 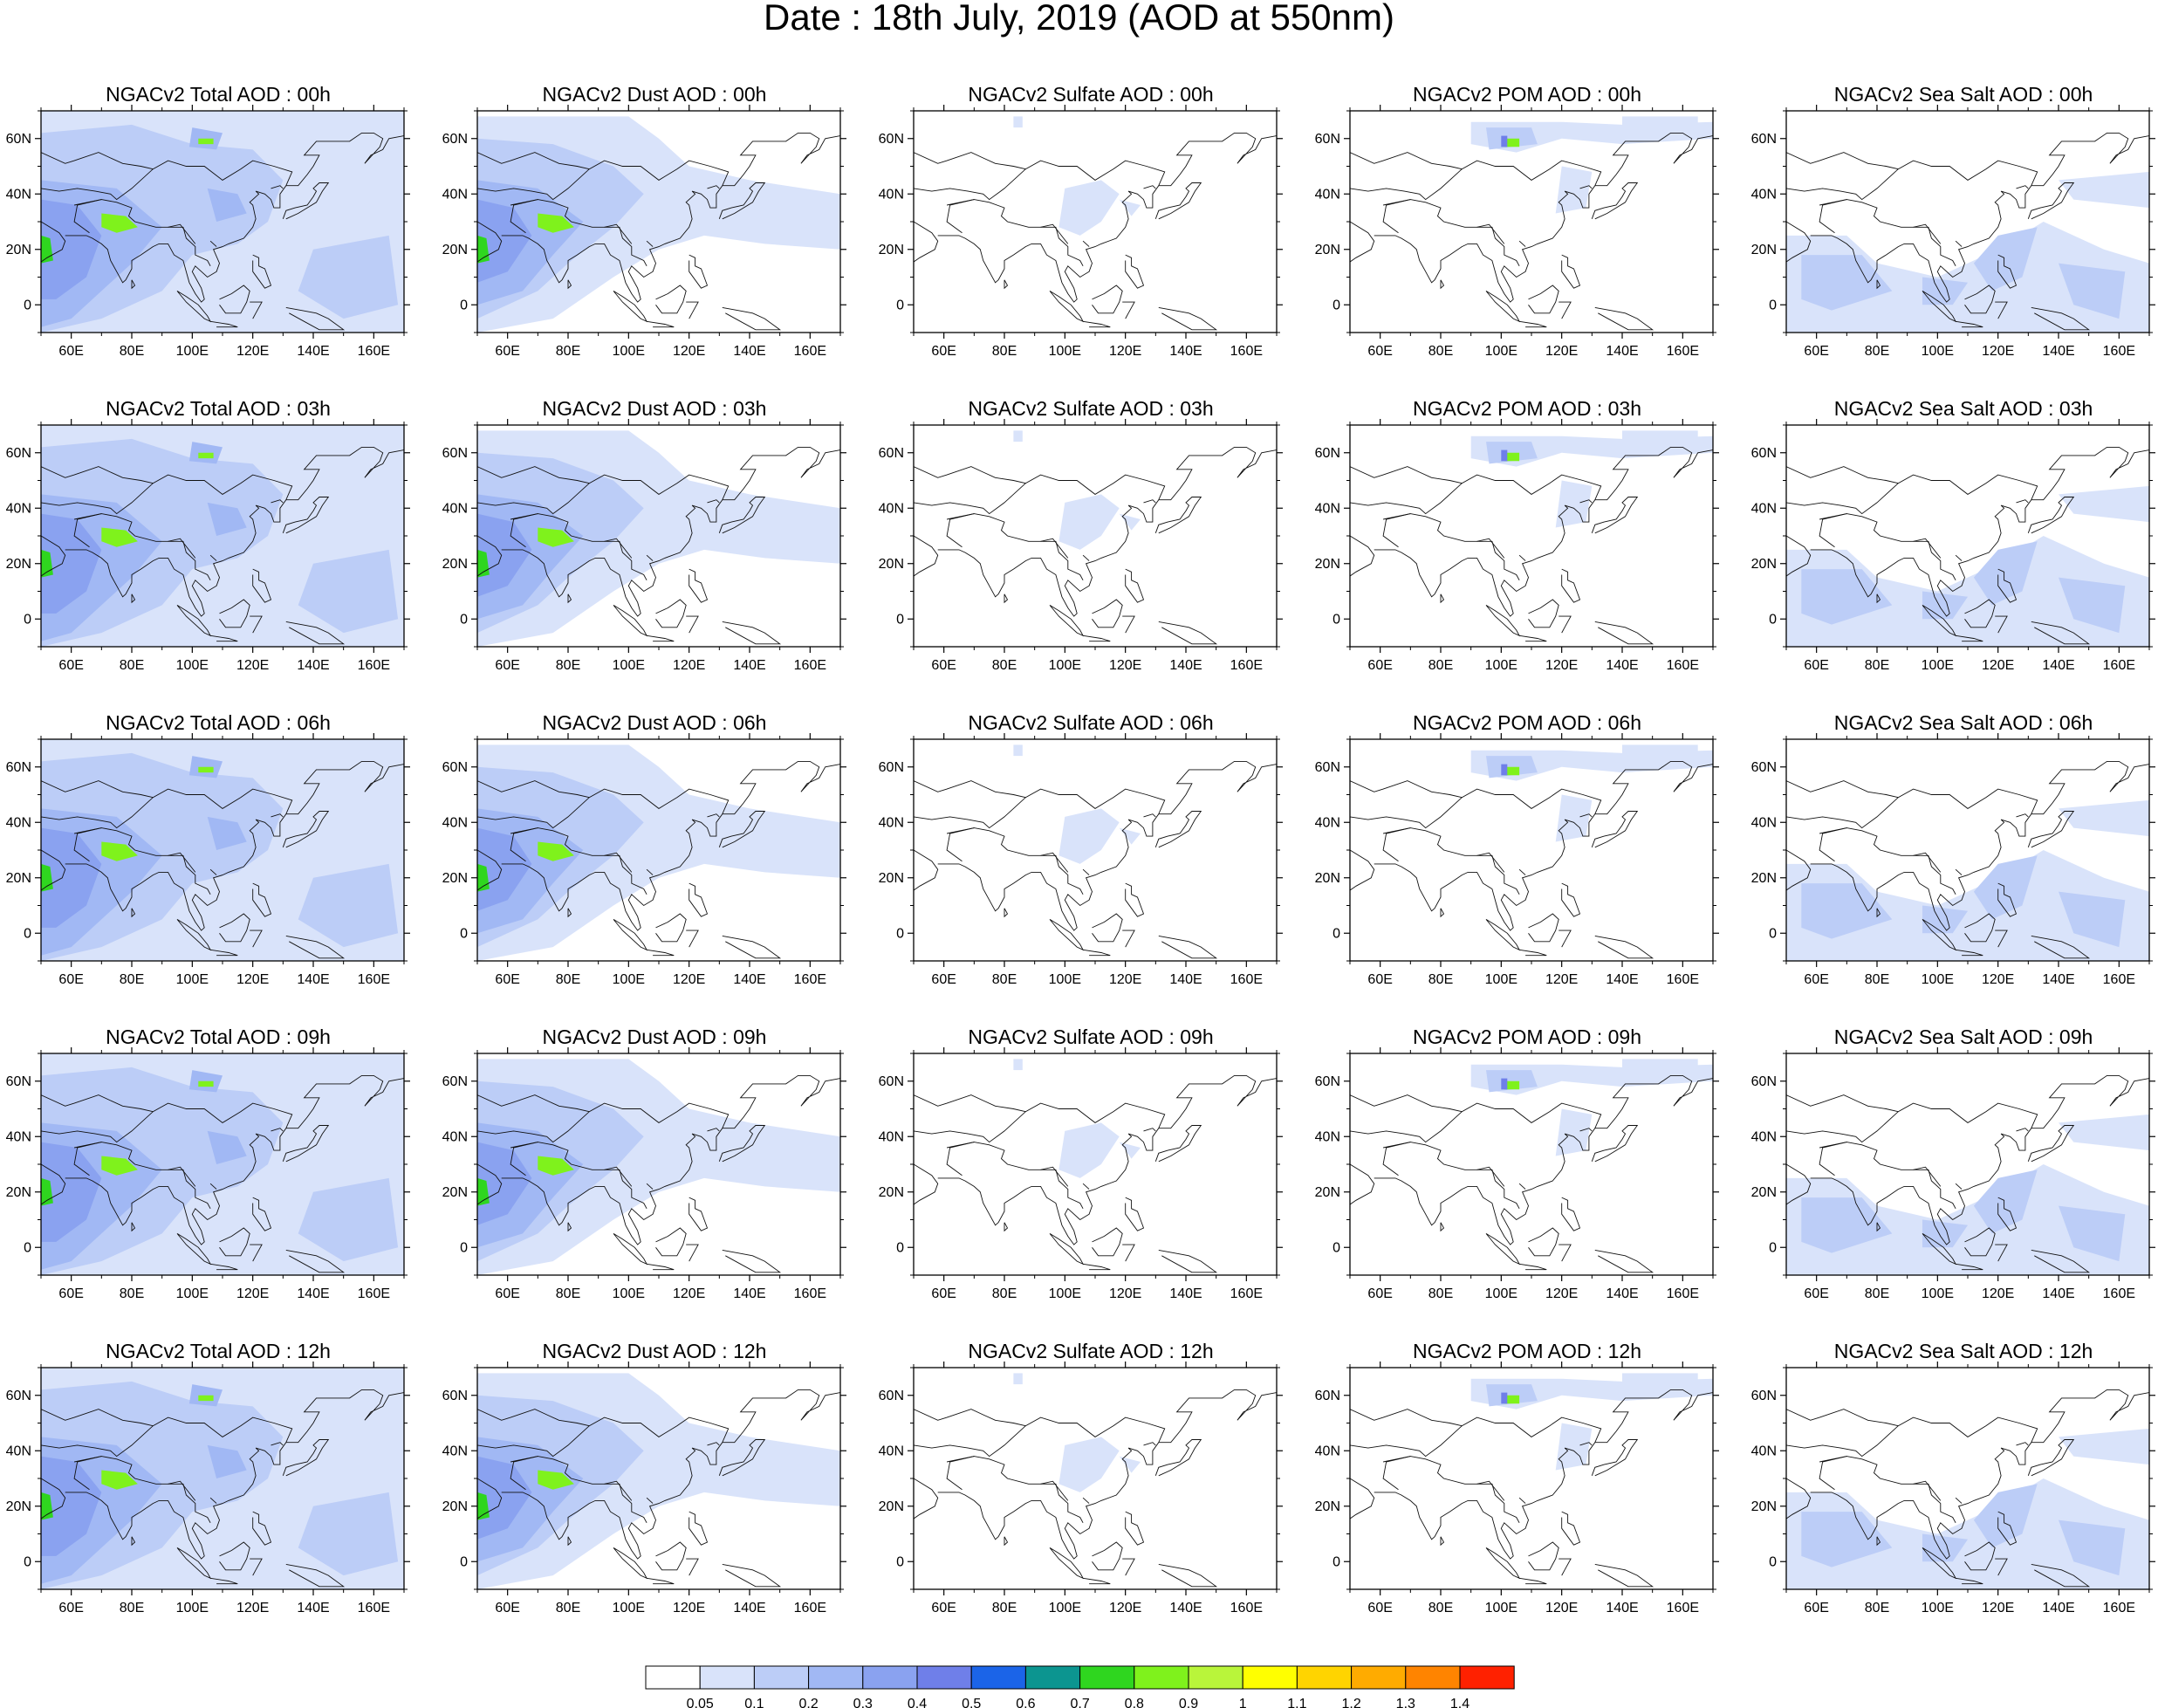 What do you see at coordinates (1079, 19) in the screenshot?
I see `figure-title: Date : 18th July, 2019 (AOD at 550nm)` at bounding box center [1079, 19].